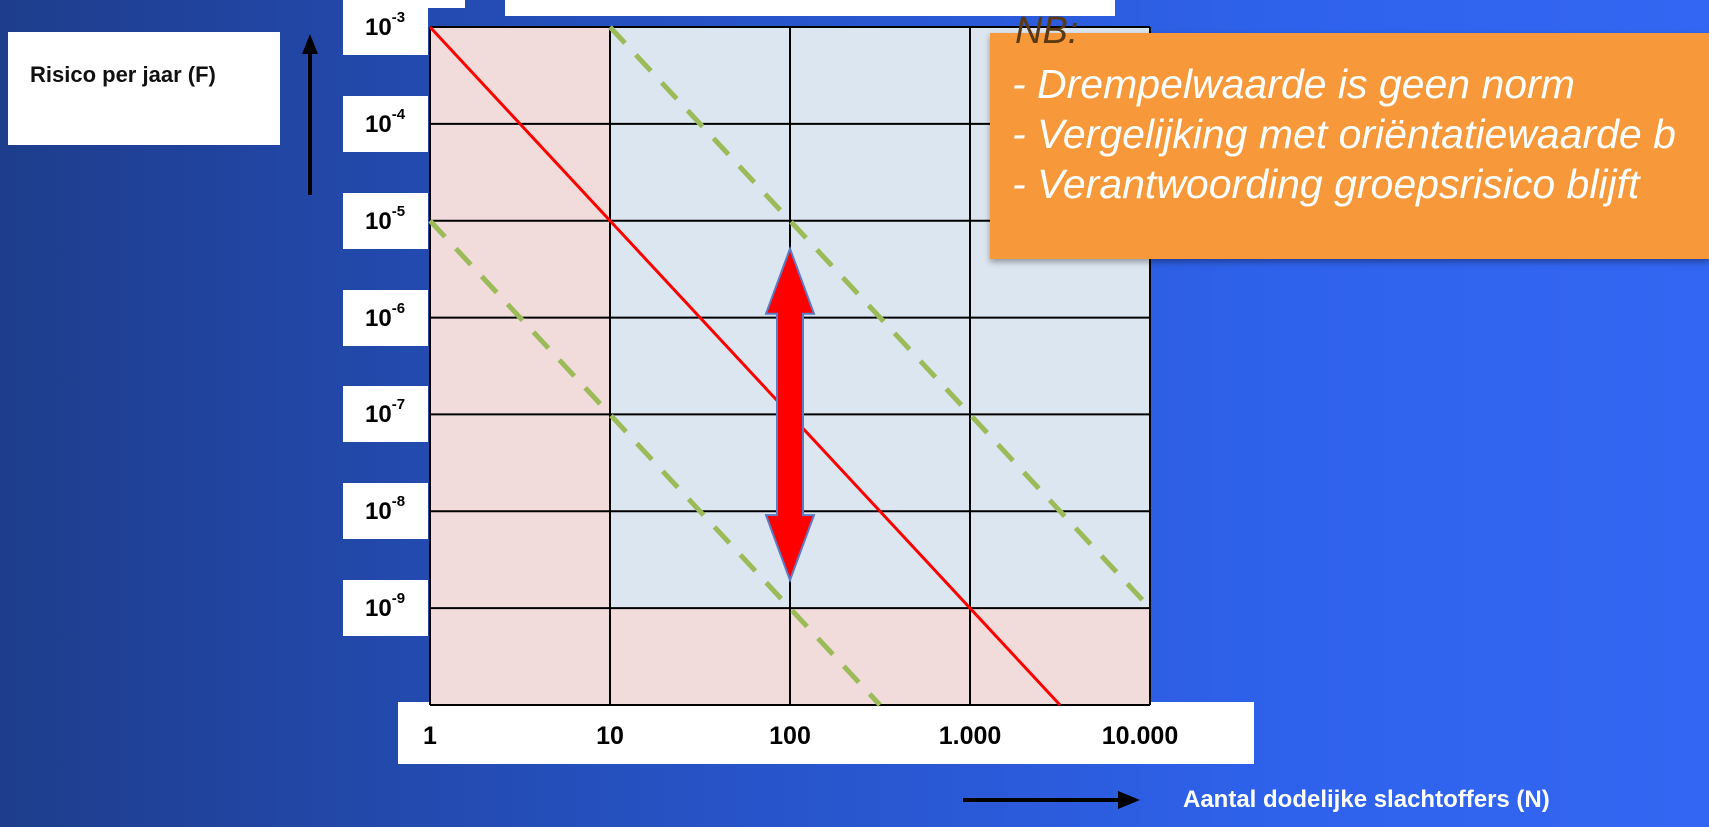 The width and height of the screenshot is (1709, 827). Describe the element at coordinates (398, 599) in the screenshot. I see `y-tick-exponent: -9` at that location.